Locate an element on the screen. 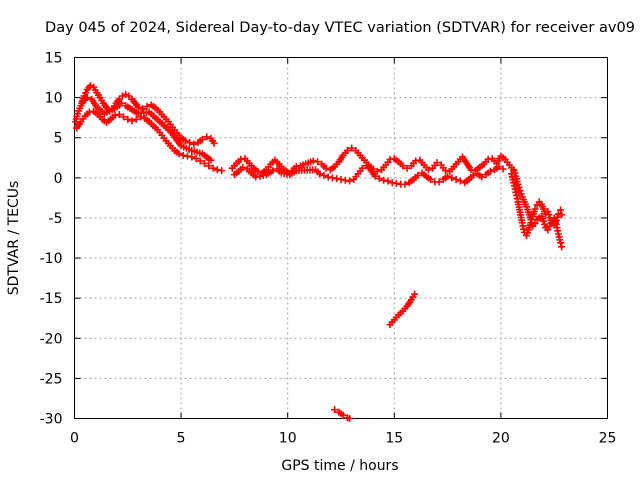 The image size is (640, 480). y-tick-label: -30 is located at coordinates (51, 420).